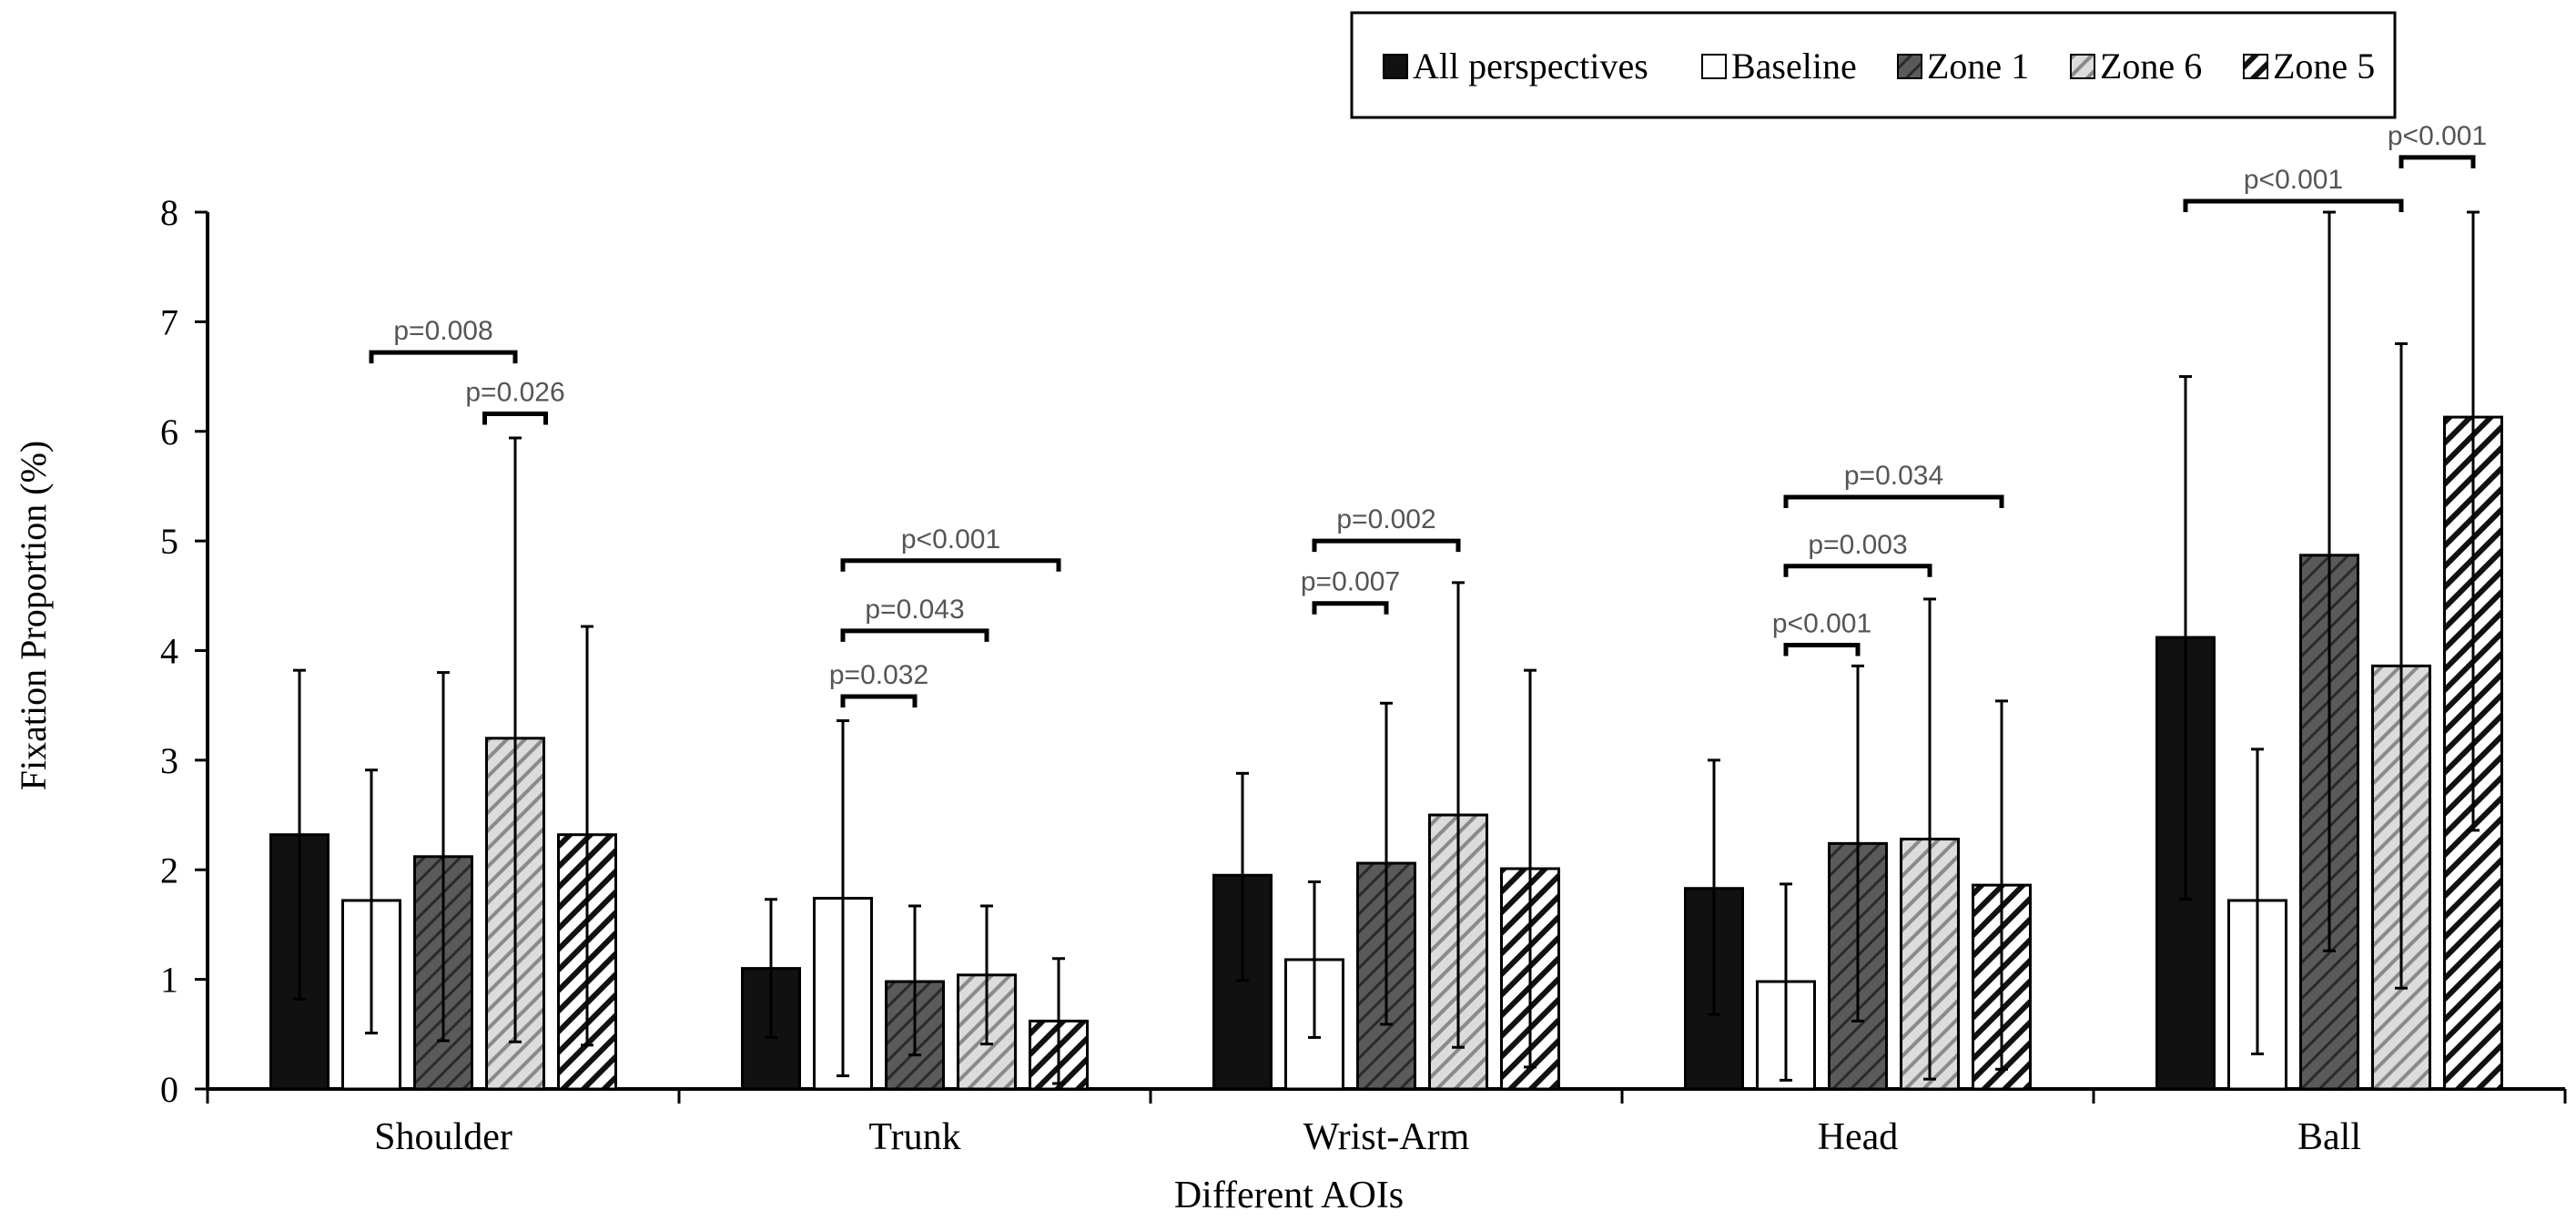  What do you see at coordinates (169, 870) in the screenshot?
I see `y-tick-label: 2` at bounding box center [169, 870].